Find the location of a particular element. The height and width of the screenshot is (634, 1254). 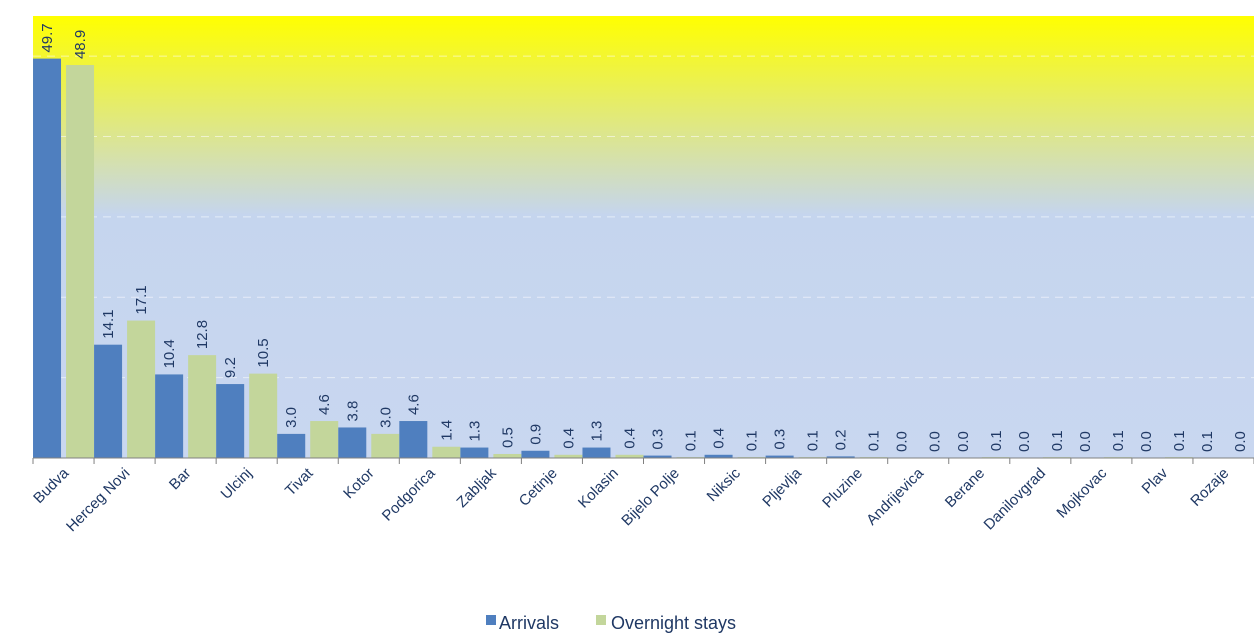

category-label-ulcinj: Ulcinj is located at coordinates (237, 484).